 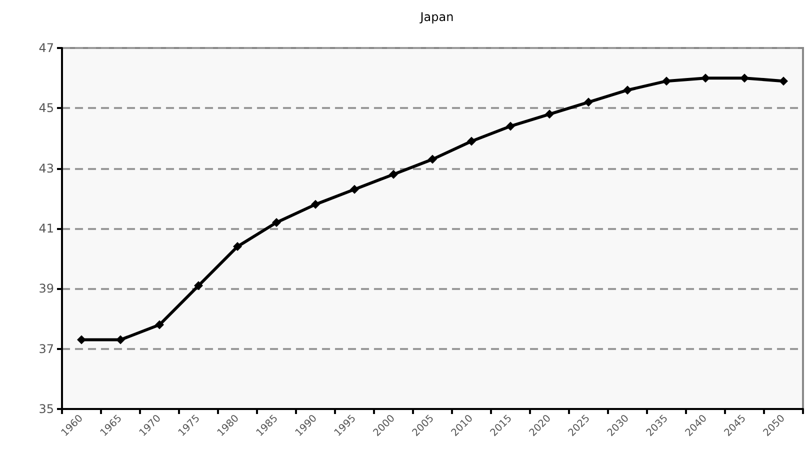 I want to click on y-tick-label: 35, so click(x=46, y=409).